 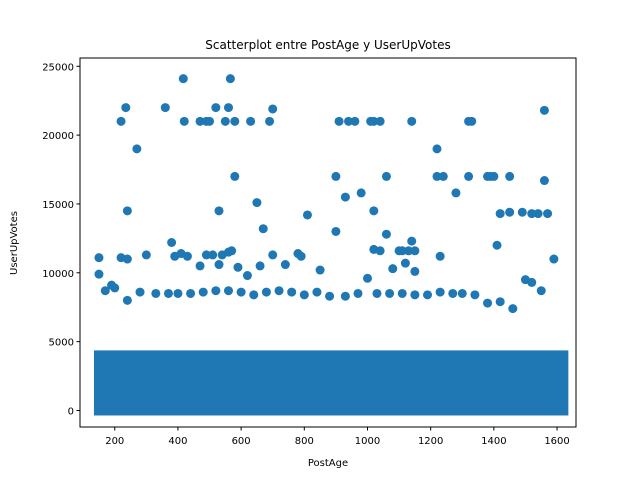 What do you see at coordinates (328, 463) in the screenshot?
I see `x-axis-label: PostAge` at bounding box center [328, 463].